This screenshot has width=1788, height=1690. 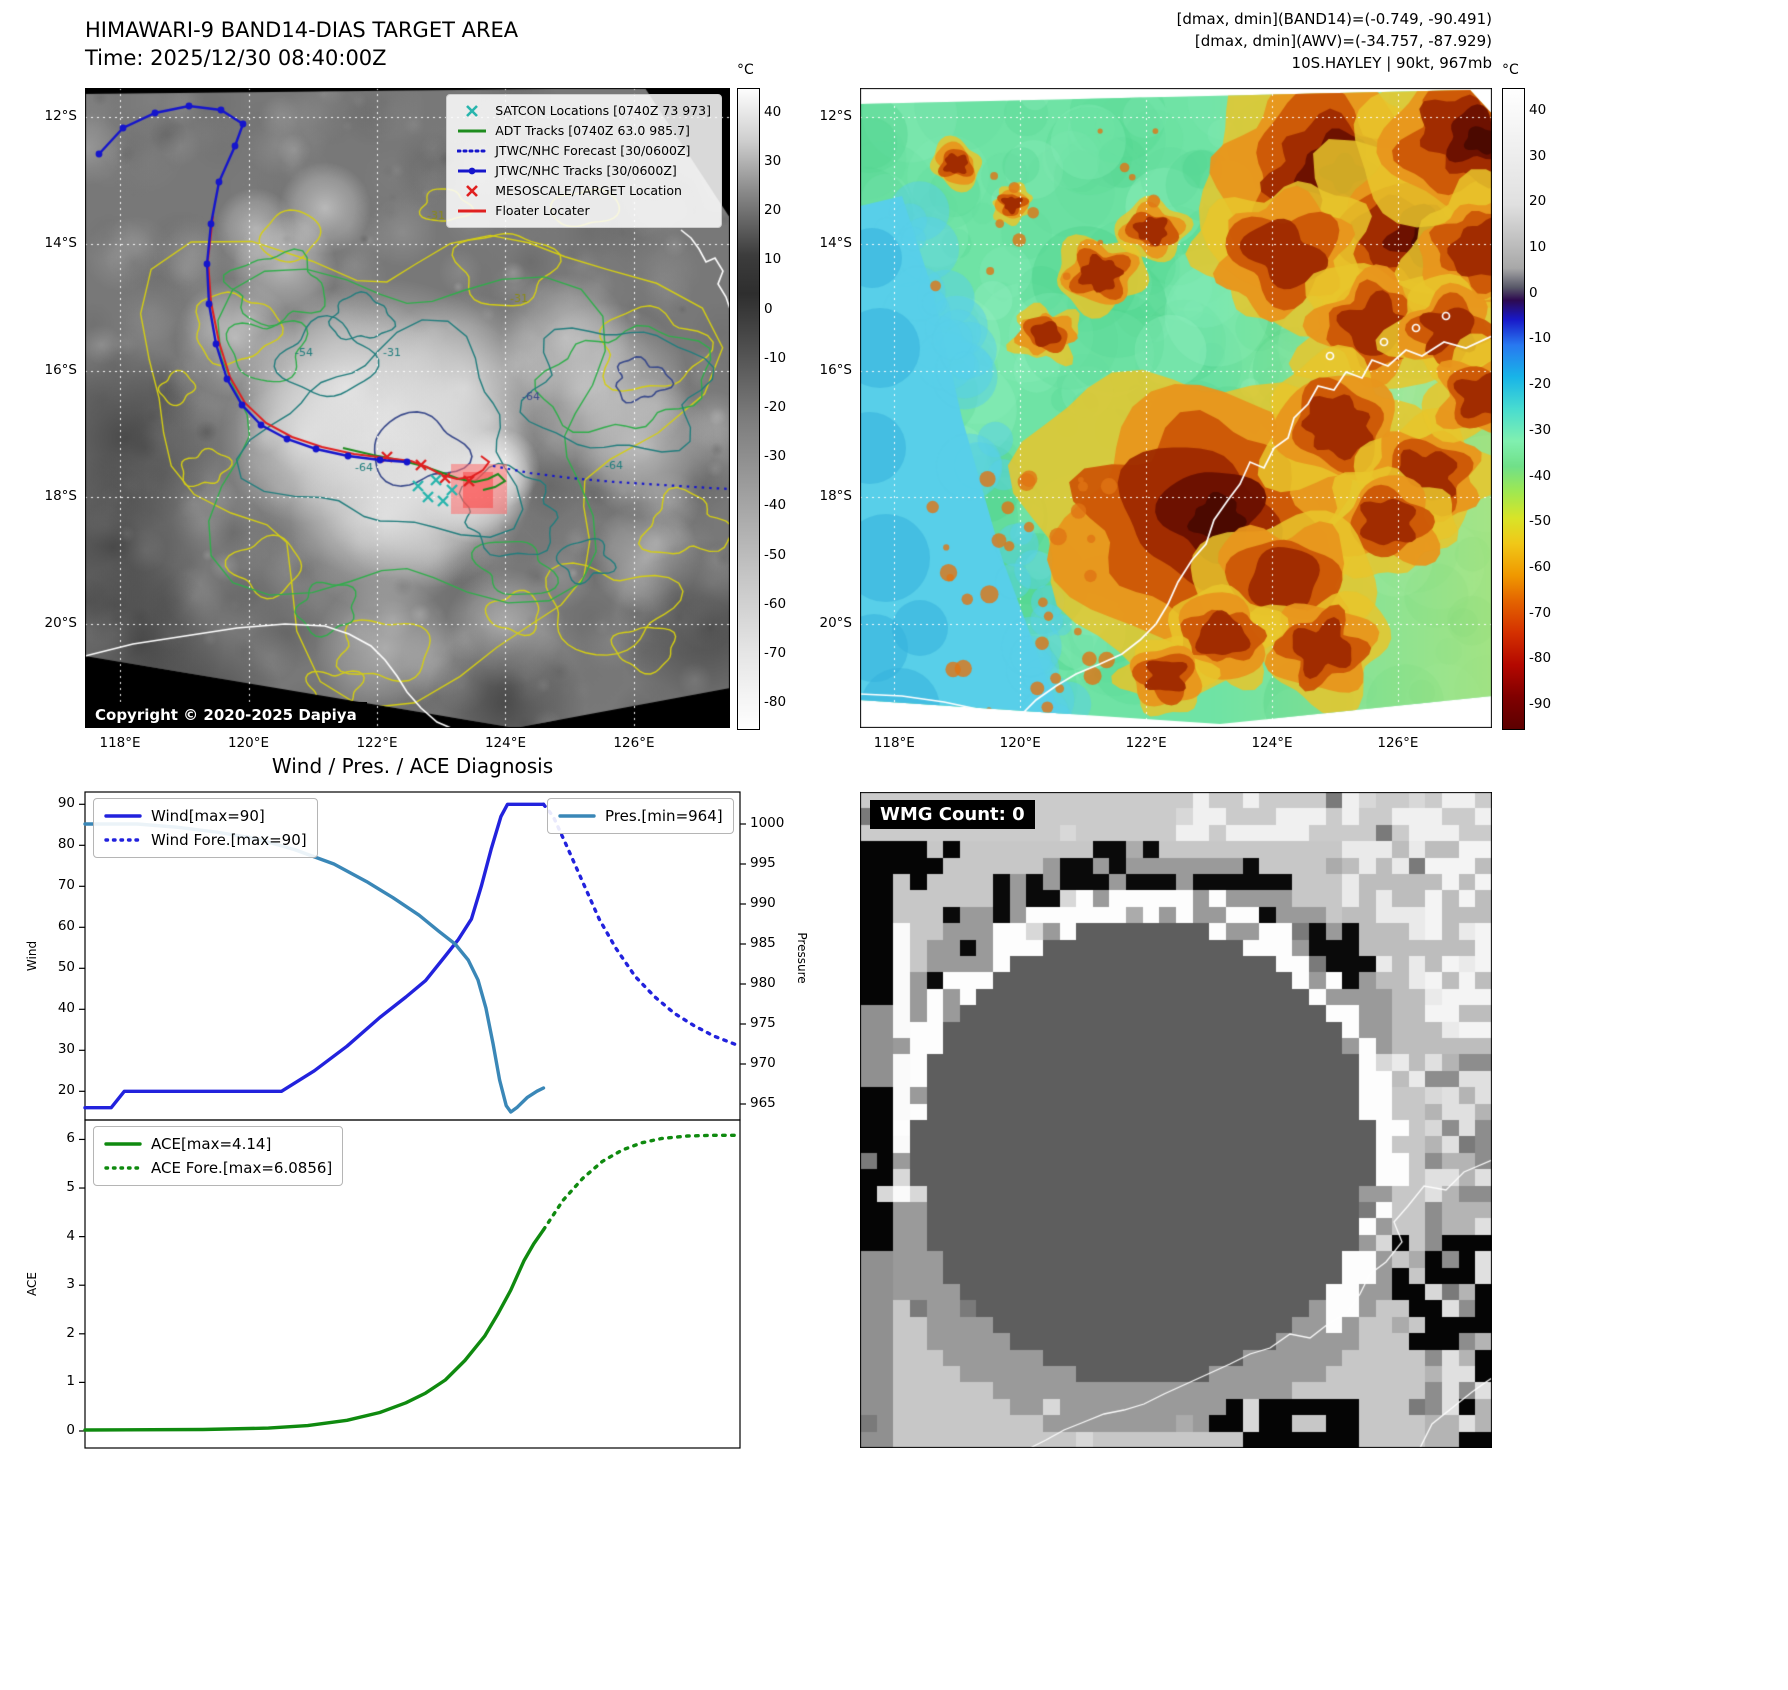 What do you see at coordinates (748, 409) in the screenshot?
I see `band14-colorbar` at bounding box center [748, 409].